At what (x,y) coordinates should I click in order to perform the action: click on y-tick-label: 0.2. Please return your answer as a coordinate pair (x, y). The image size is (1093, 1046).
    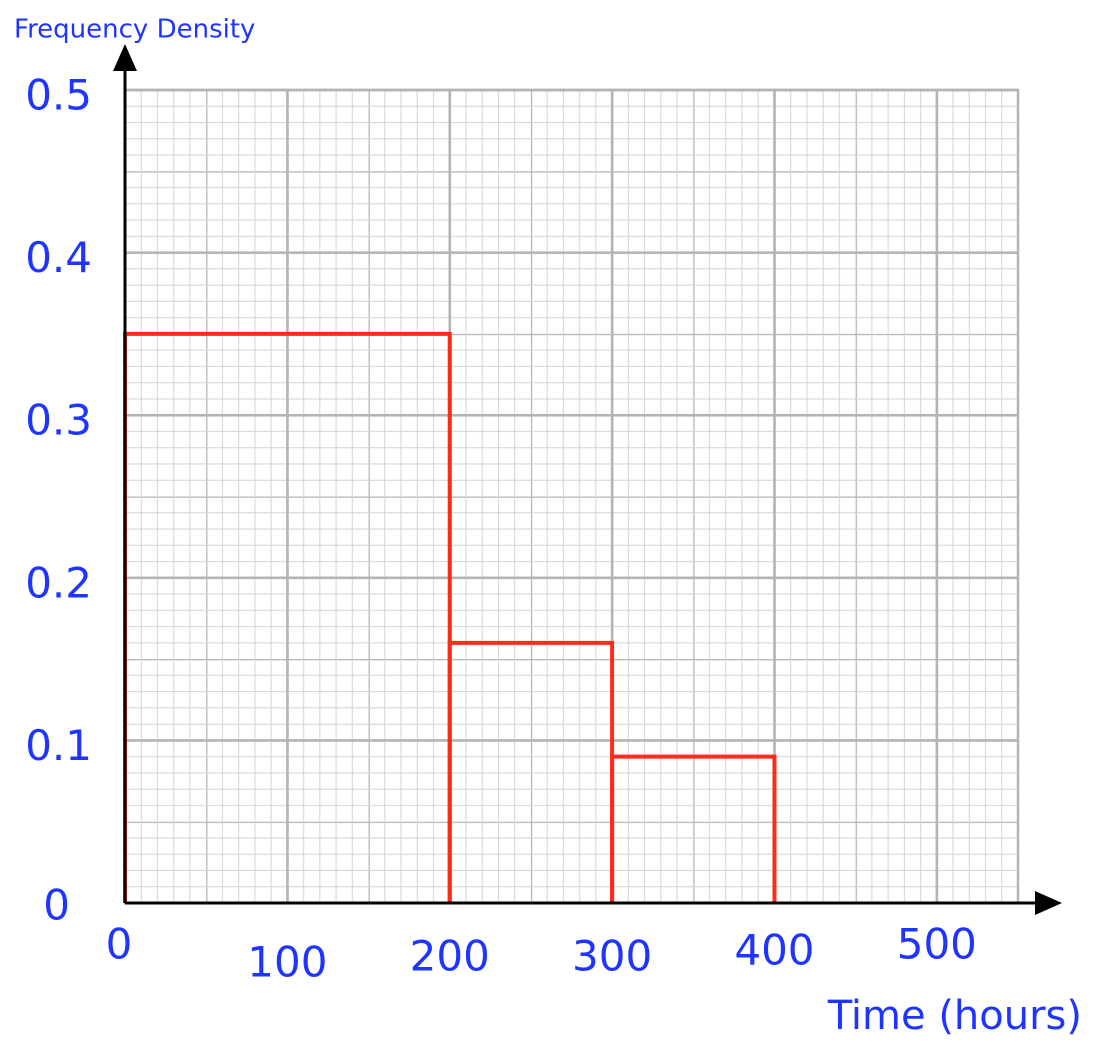
    Looking at the image, I should click on (58, 582).